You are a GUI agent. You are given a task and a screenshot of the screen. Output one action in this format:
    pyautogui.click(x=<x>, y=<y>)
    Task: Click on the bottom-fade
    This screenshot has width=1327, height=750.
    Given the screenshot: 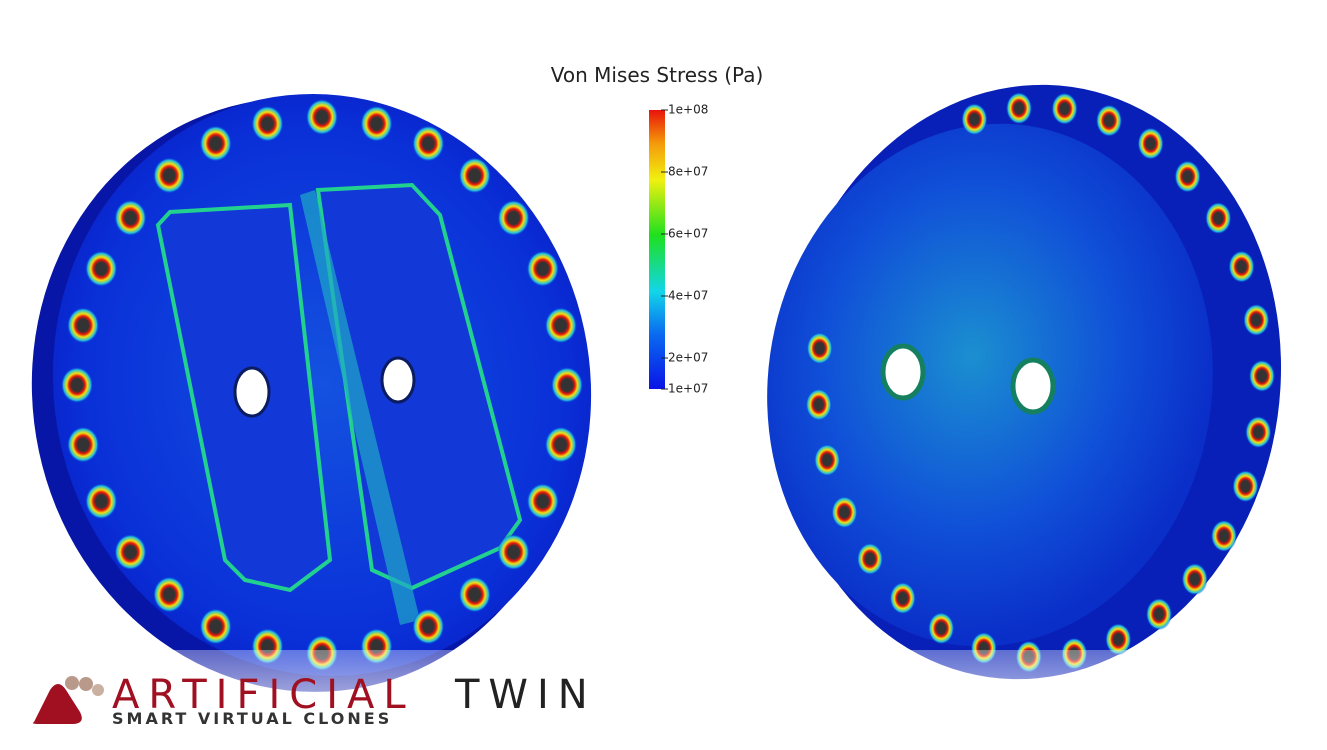 What is the action you would take?
    pyautogui.click(x=663, y=700)
    